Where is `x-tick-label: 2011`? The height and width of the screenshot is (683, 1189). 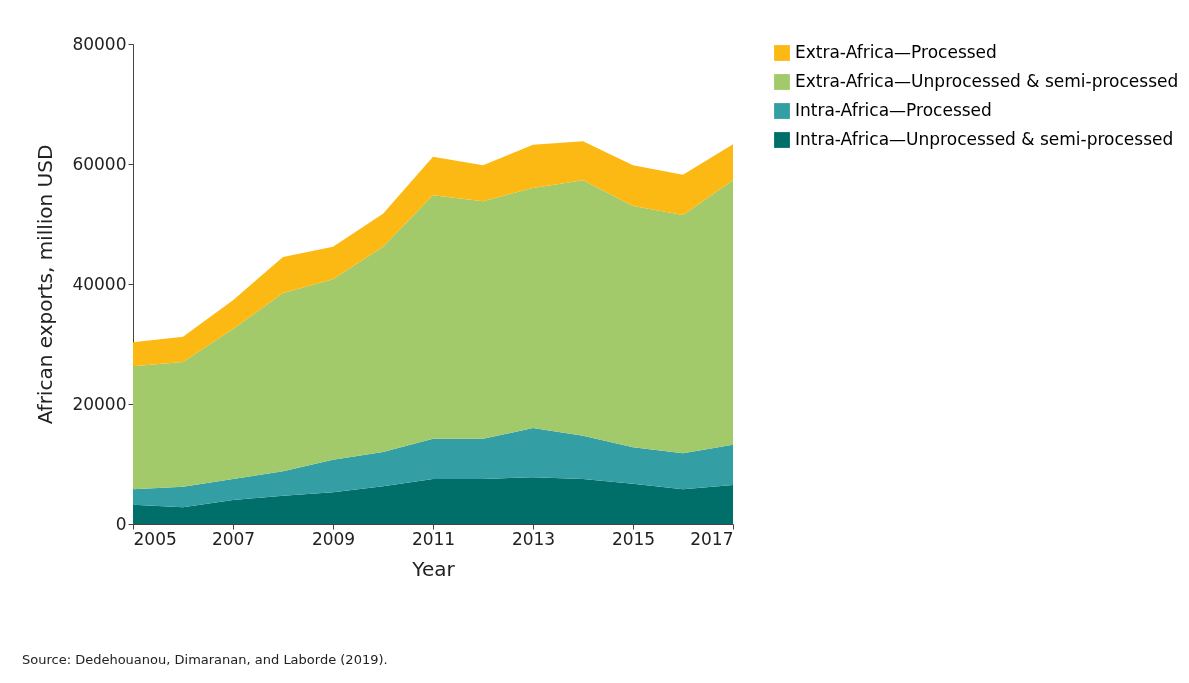
x-tick-label: 2011 is located at coordinates (433, 538).